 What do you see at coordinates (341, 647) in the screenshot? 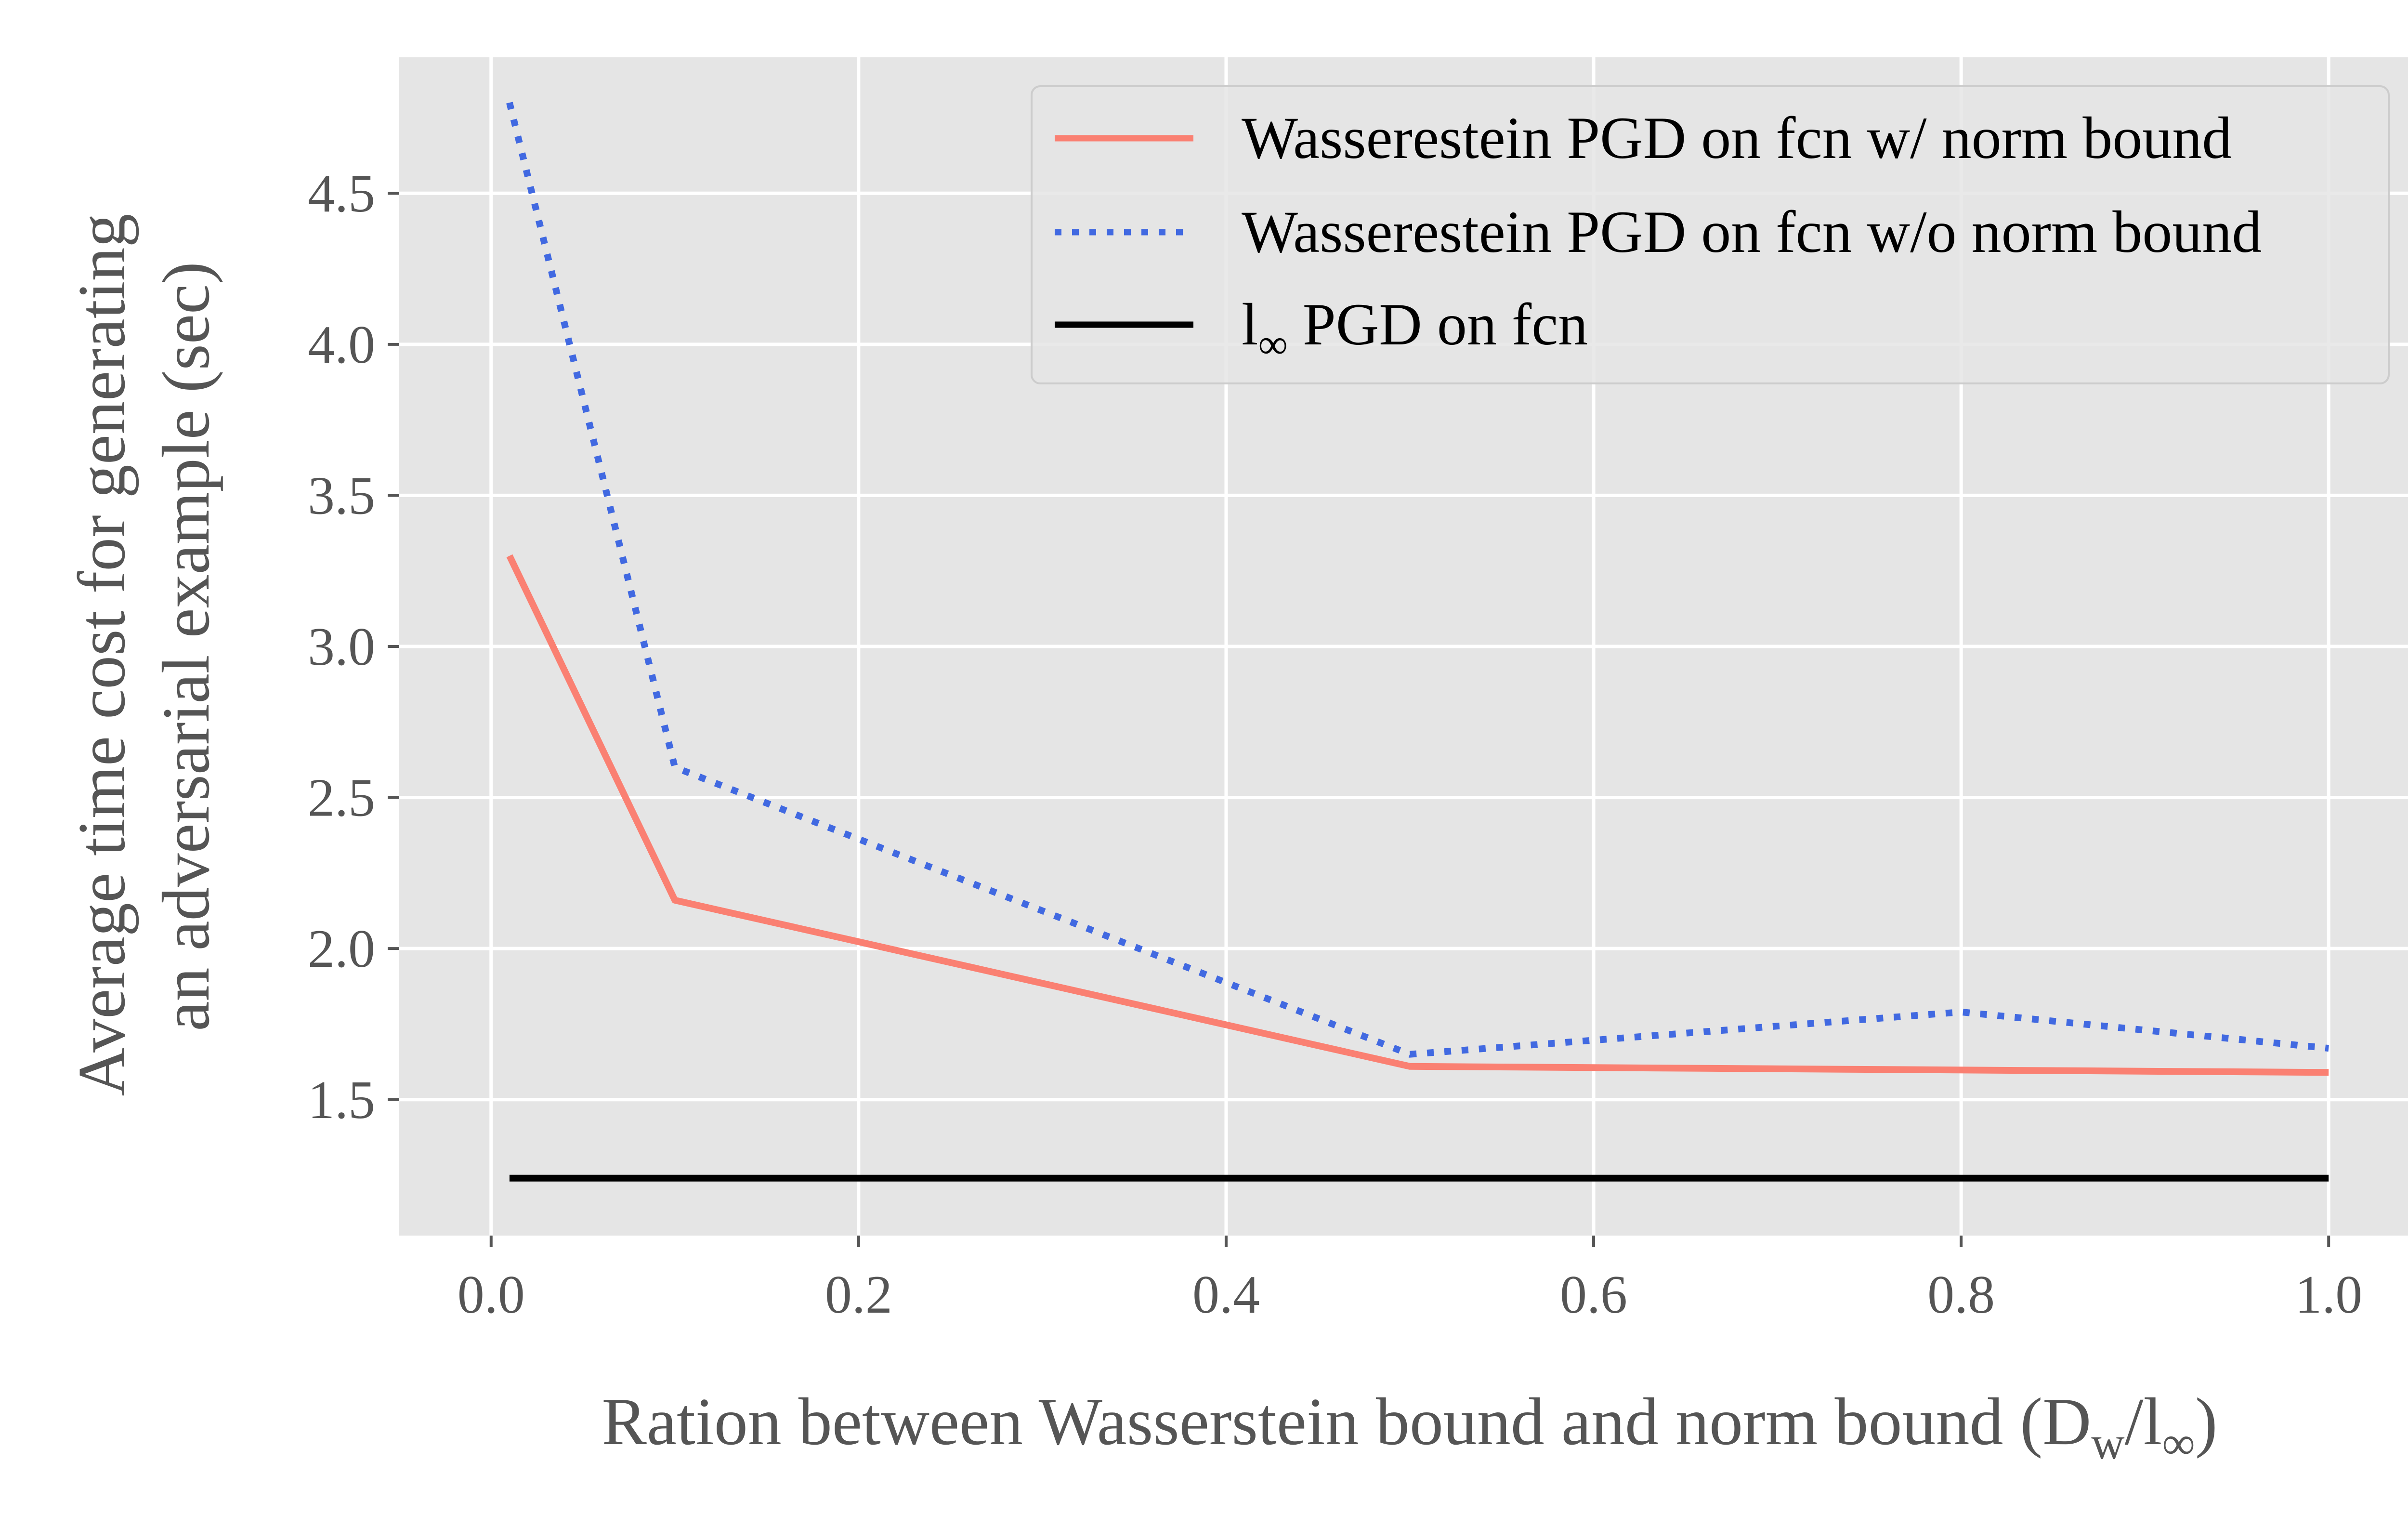
I see `y-tick-label: 3.0` at bounding box center [341, 647].